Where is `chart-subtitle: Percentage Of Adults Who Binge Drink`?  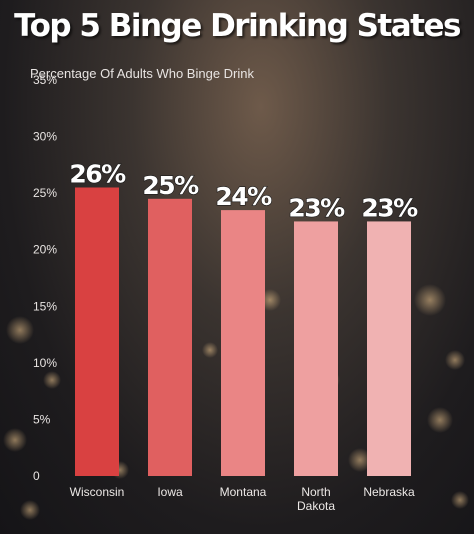 chart-subtitle: Percentage Of Adults Who Binge Drink is located at coordinates (142, 73).